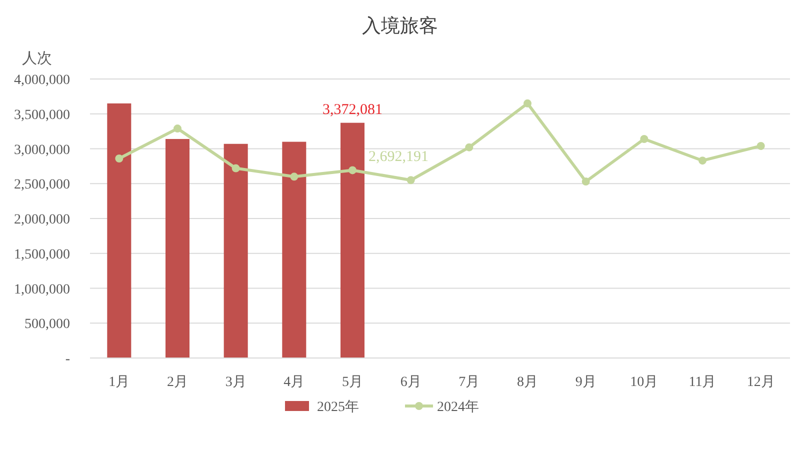 This screenshot has height=464, width=800. Describe the element at coordinates (47, 324) in the screenshot. I see `y-tick-label: 500,000` at that location.